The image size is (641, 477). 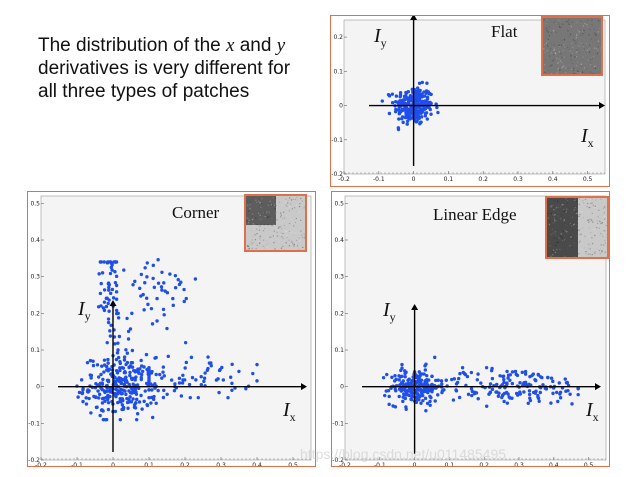 What do you see at coordinates (341, 106) in the screenshot?
I see `flat-y-tick-label: 0` at bounding box center [341, 106].